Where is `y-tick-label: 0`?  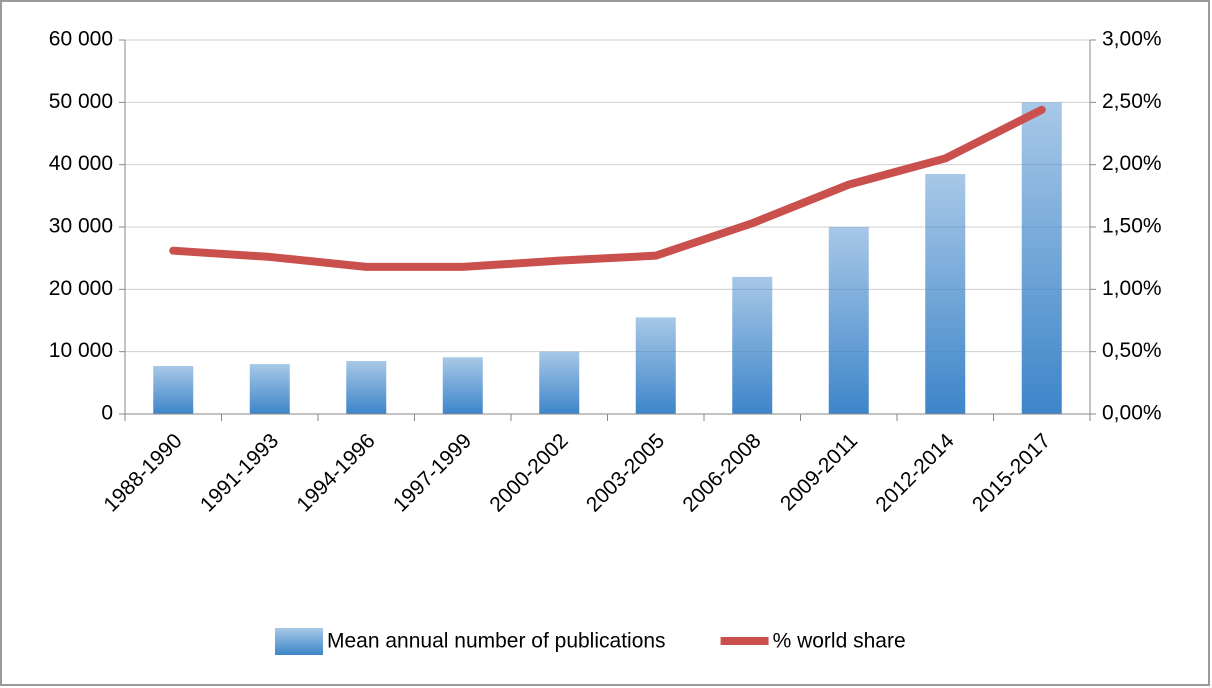
y-tick-label: 0 is located at coordinates (107, 413).